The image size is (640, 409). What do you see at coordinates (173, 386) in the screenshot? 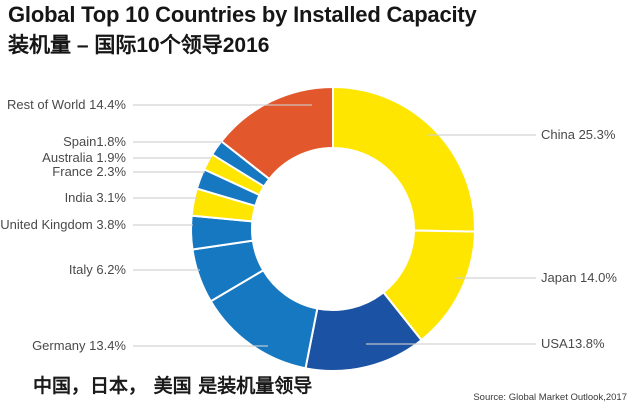
I see `footnote: 中国，日本， 美国 是装机量领导` at bounding box center [173, 386].